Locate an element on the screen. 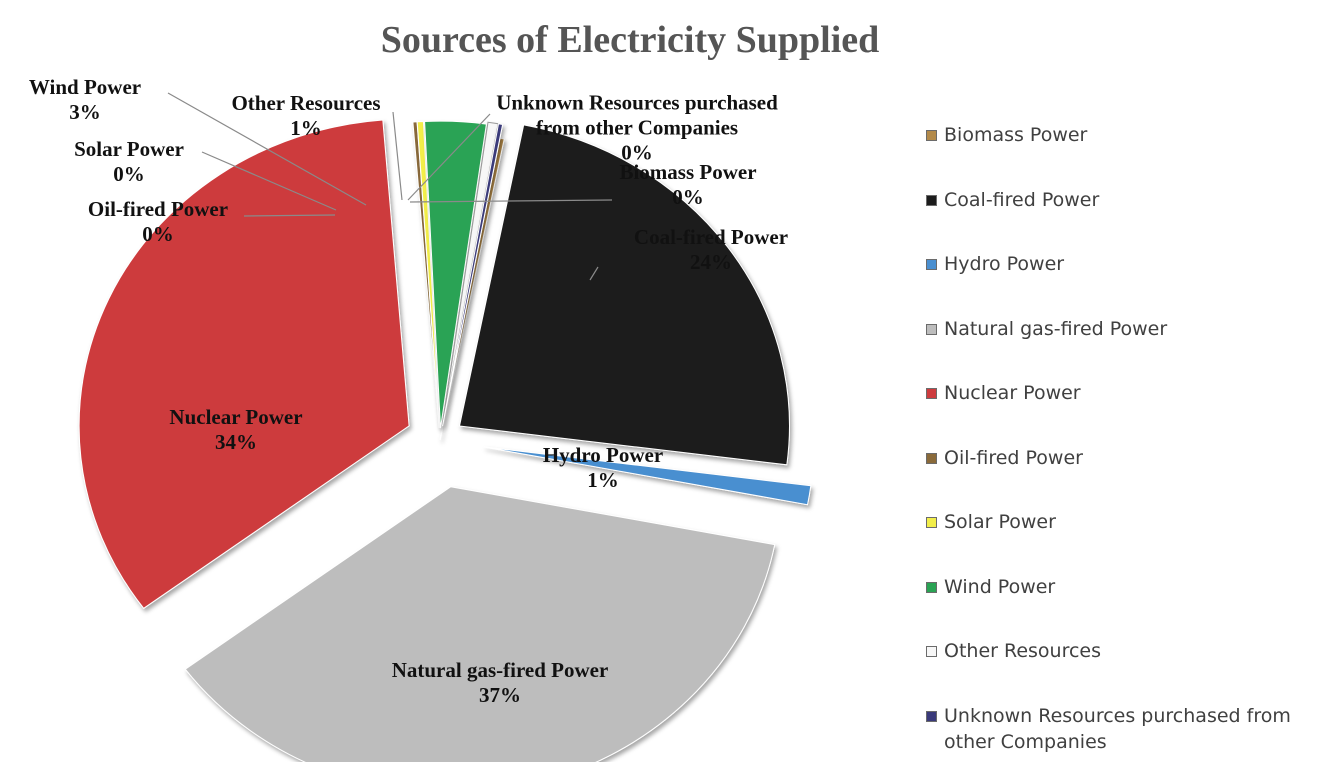 The width and height of the screenshot is (1332, 767). legend-item-wind-power: Wind Power is located at coordinates (1126, 606).